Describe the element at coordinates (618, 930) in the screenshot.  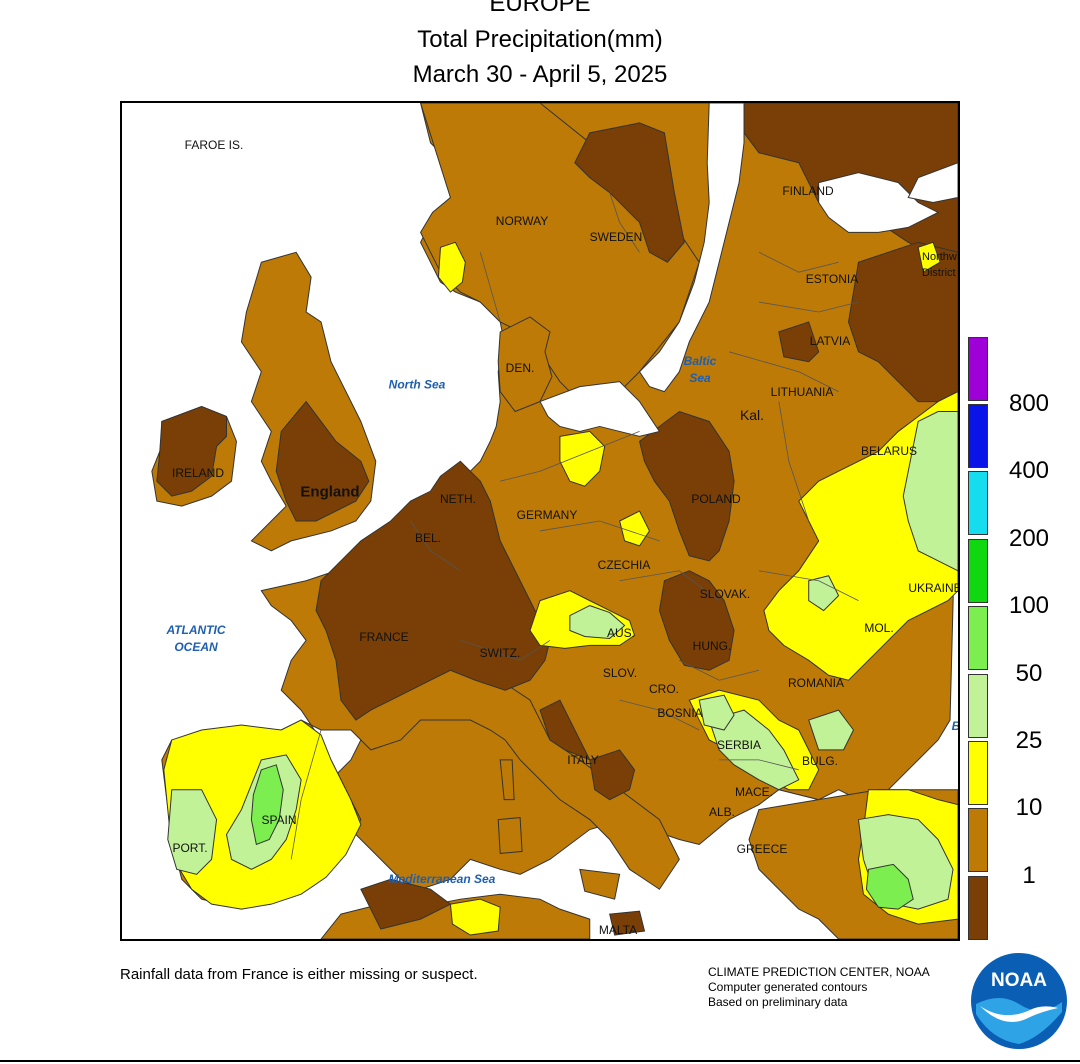
I see `label-malta: MALTA` at that location.